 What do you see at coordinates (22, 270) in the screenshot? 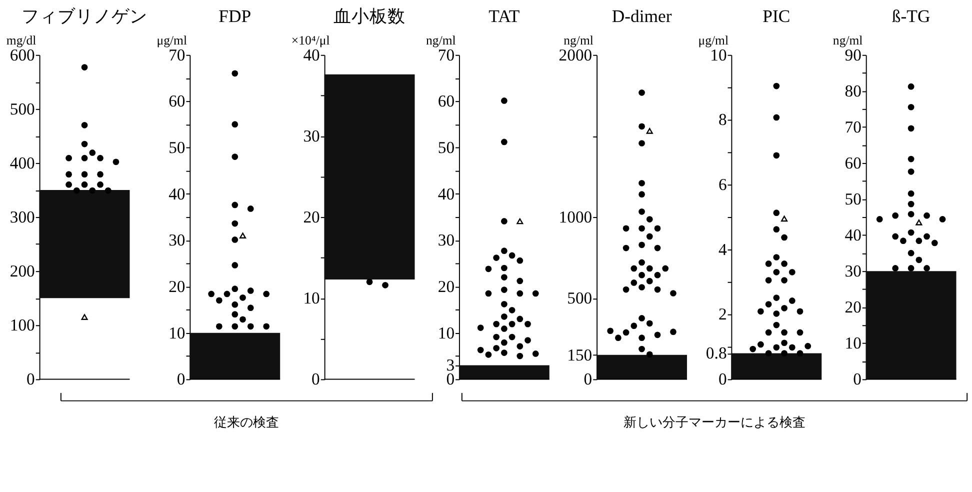
I see `y-tick-label: 200` at bounding box center [22, 270].